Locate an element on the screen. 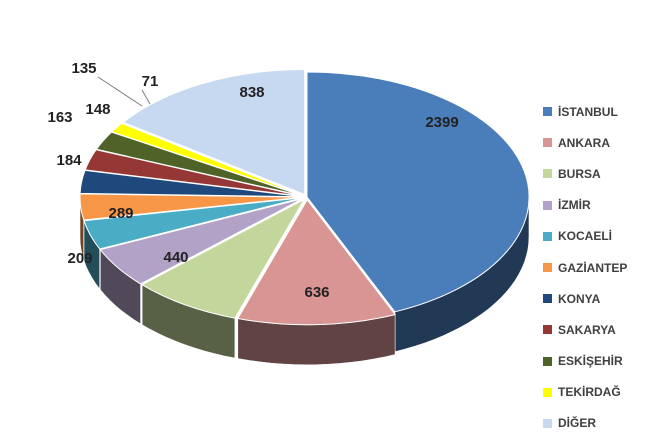 The height and width of the screenshot is (446, 670). legend-item: GAZİANTEP is located at coordinates (585, 267).